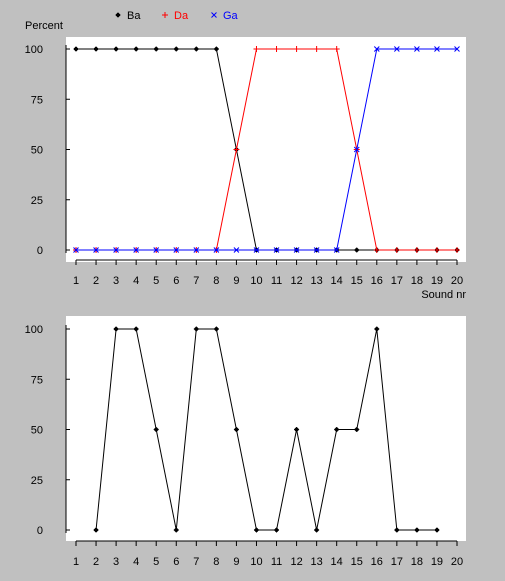  I want to click on legend-label-ba: Ba, so click(134, 16).